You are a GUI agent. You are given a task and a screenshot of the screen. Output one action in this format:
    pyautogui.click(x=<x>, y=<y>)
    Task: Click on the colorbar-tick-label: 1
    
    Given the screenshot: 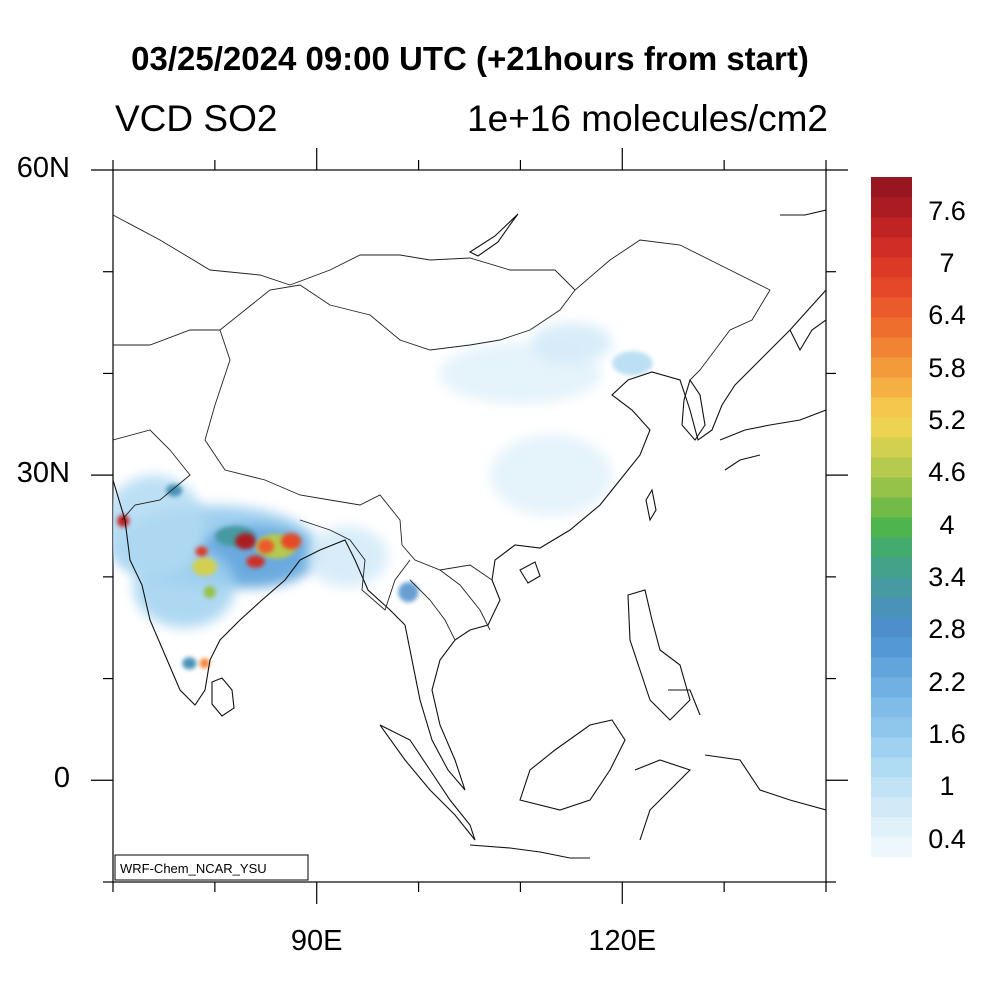 What is the action you would take?
    pyautogui.click(x=947, y=786)
    